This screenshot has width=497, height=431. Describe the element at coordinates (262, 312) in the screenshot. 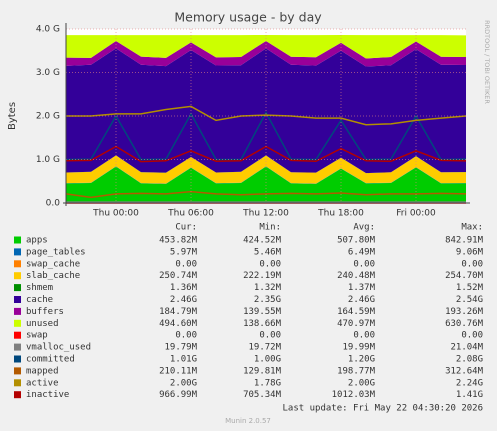

I see `legend-stat: 139.55M` at that location.